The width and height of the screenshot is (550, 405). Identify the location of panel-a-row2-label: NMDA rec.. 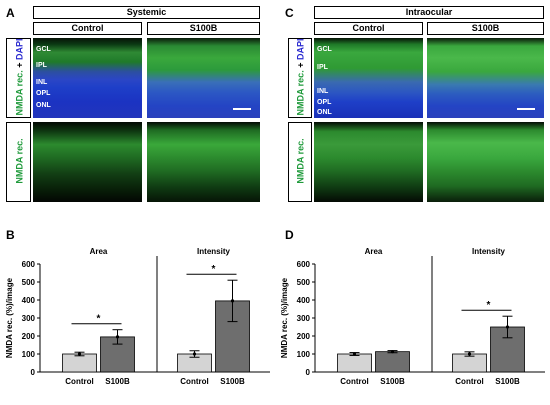
(19, 161).